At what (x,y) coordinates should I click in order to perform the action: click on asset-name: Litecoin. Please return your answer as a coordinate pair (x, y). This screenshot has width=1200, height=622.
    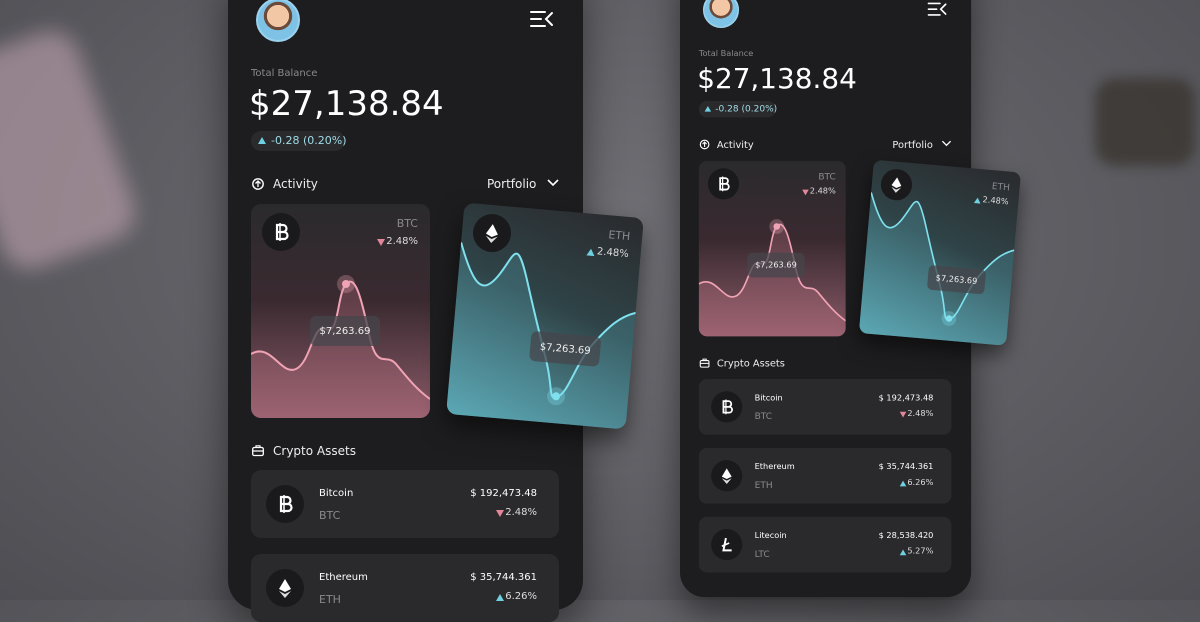
    Looking at the image, I should click on (770, 536).